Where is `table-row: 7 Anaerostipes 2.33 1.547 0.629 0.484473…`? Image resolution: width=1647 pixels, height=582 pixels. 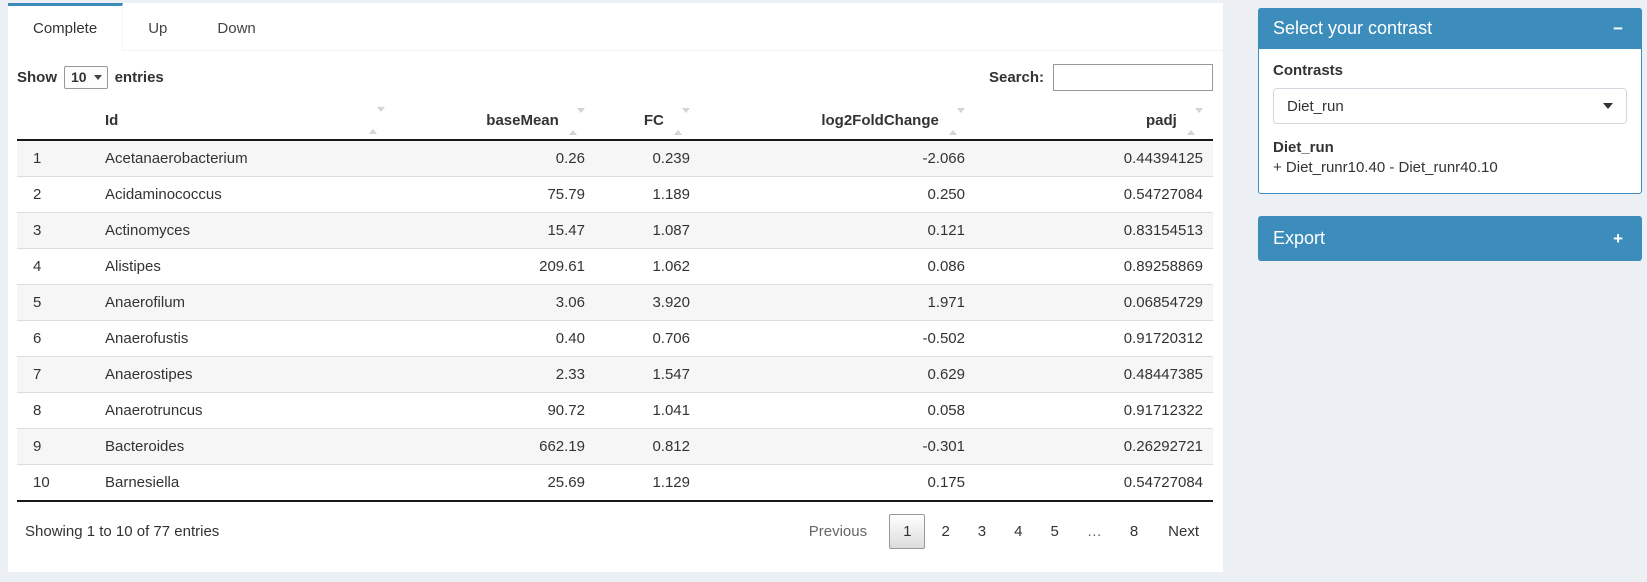
table-row: 7 Anaerostipes 2.33 1.547 0.629 0.484473… is located at coordinates (615, 374).